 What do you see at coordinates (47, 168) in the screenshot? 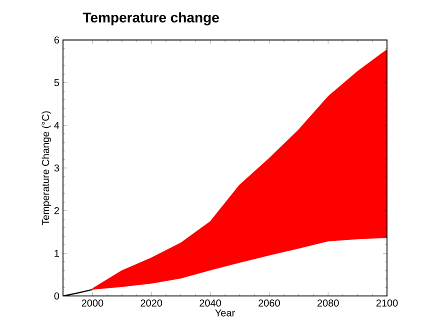
I see `y-axis-title: Temperature Change (°C)` at bounding box center [47, 168].